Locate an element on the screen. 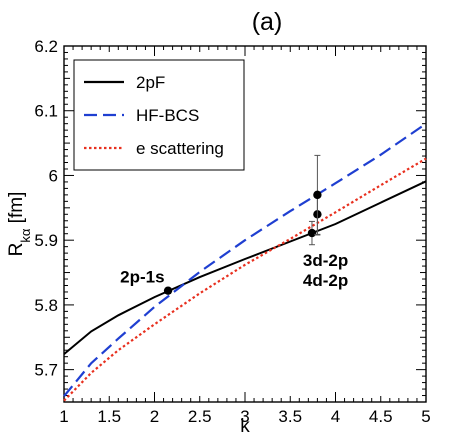 Image resolution: width=458 pixels, height=438 pixels. legend: 2pF HF-BCS e scattering is located at coordinates (159, 115).